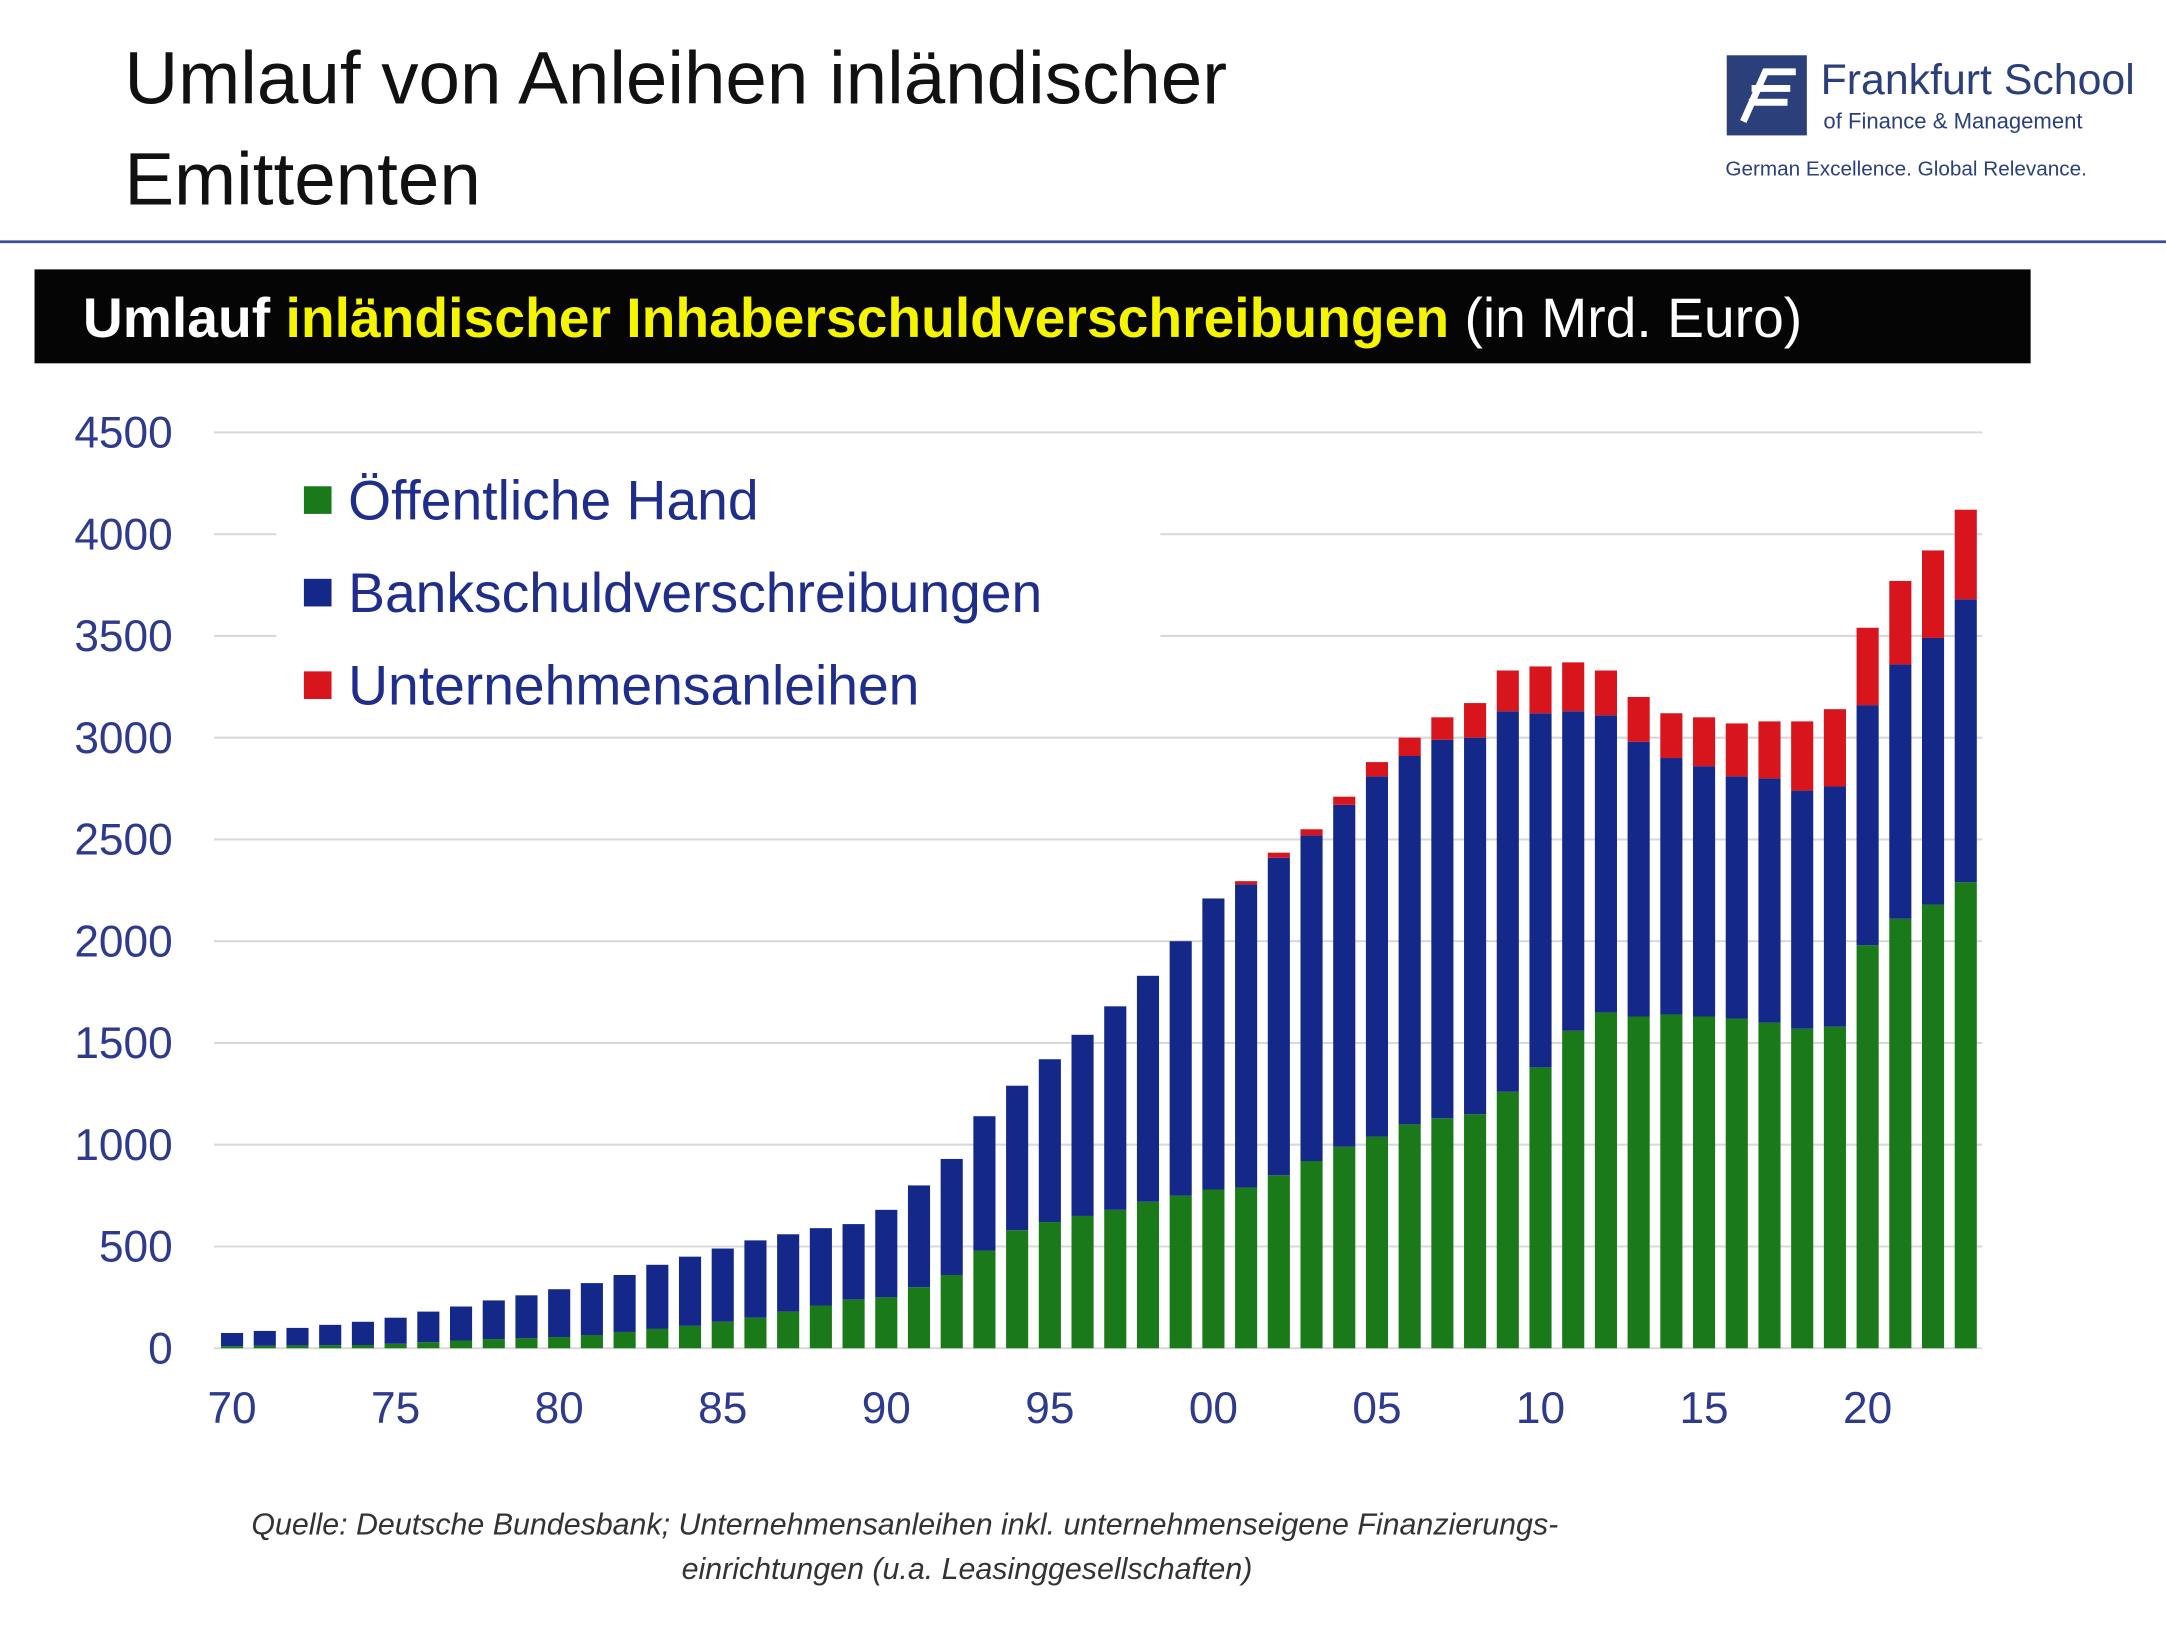 This screenshot has height=1632, width=2166. Describe the element at coordinates (231, 1408) in the screenshot. I see `x-tick-label: 70` at that location.